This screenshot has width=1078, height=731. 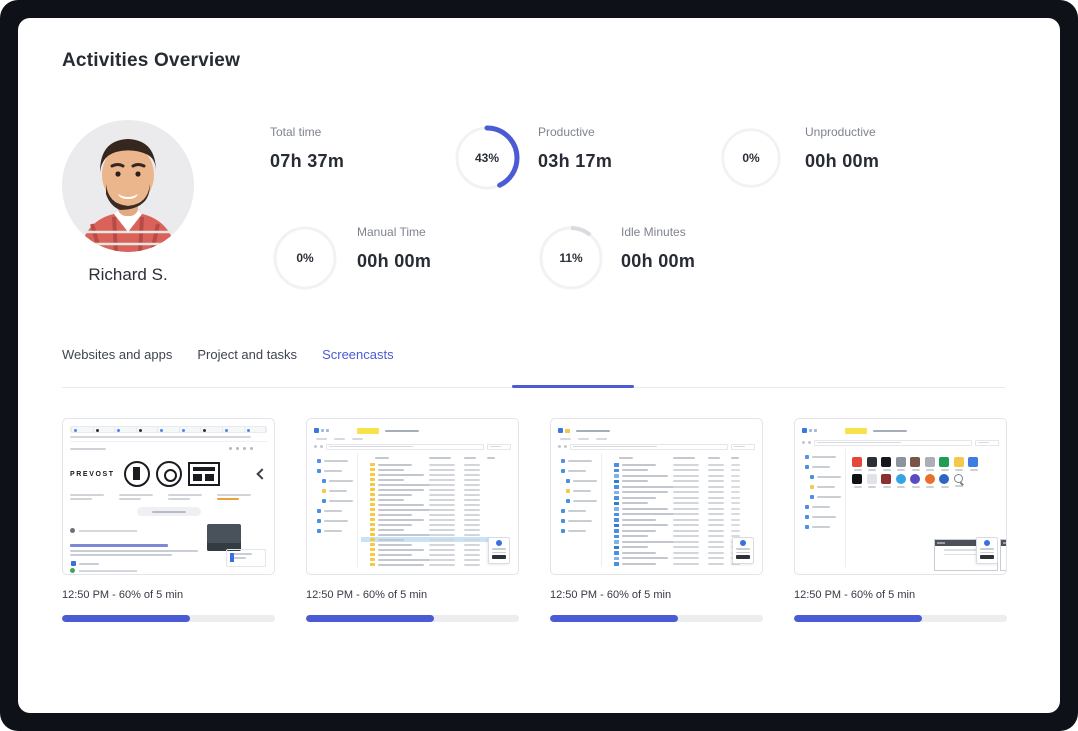 What do you see at coordinates (358, 354) in the screenshot?
I see `tab-screencasts: Screencasts` at bounding box center [358, 354].